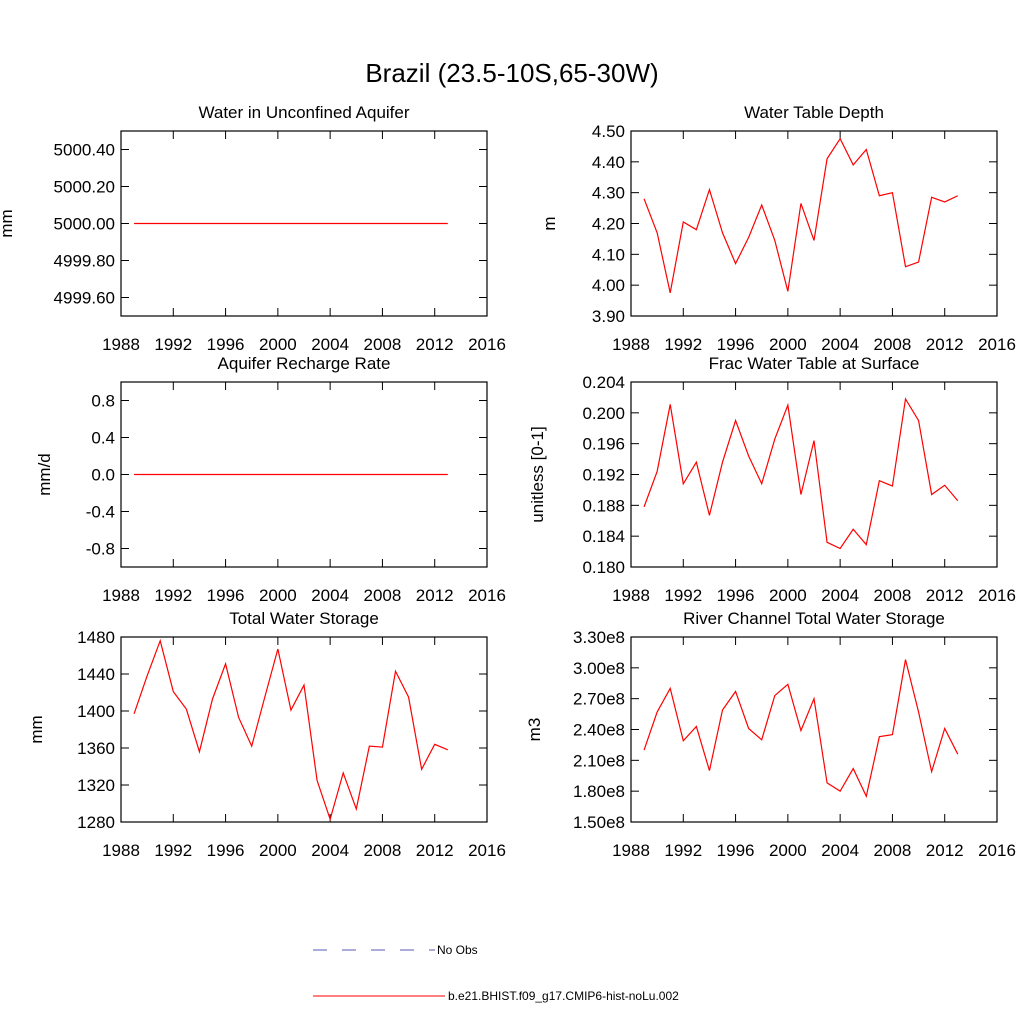  What do you see at coordinates (103, 401) in the screenshot?
I see `y-tick-label: 0.8` at bounding box center [103, 401].